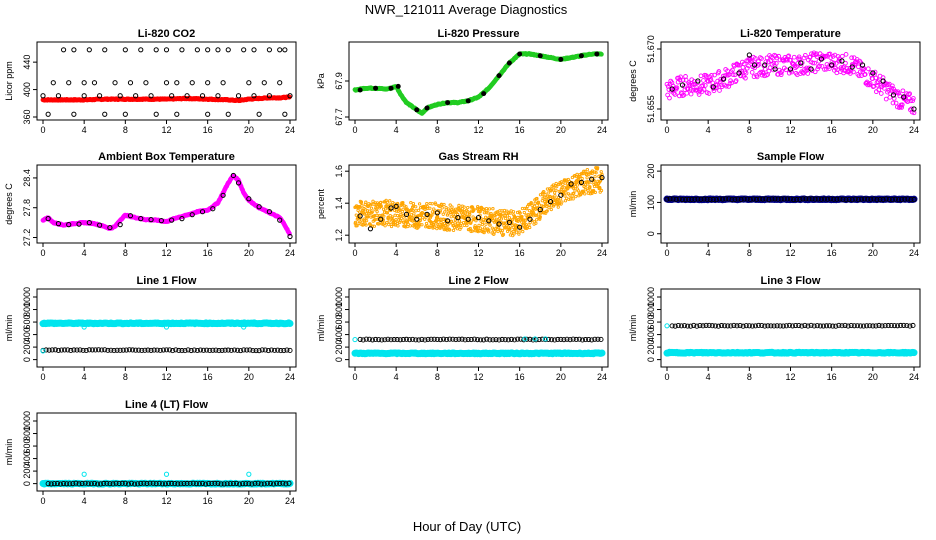  I want to click on panel-title: Line 3 Flow, so click(791, 281).